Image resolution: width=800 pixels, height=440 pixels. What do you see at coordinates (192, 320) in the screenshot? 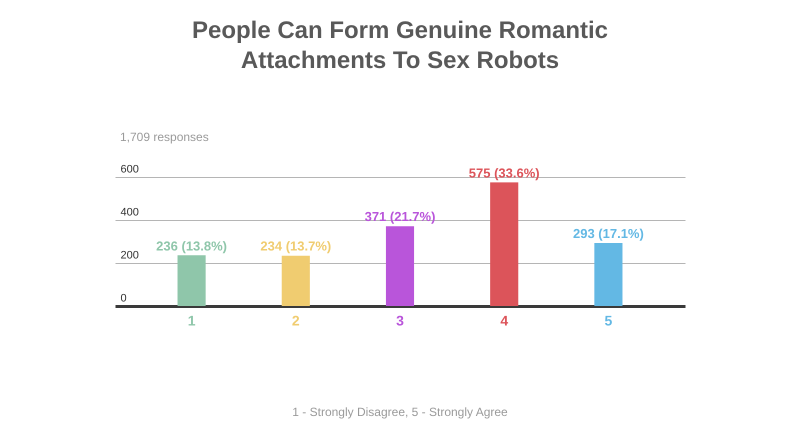
I see `x-tick-label: 1` at bounding box center [192, 320].